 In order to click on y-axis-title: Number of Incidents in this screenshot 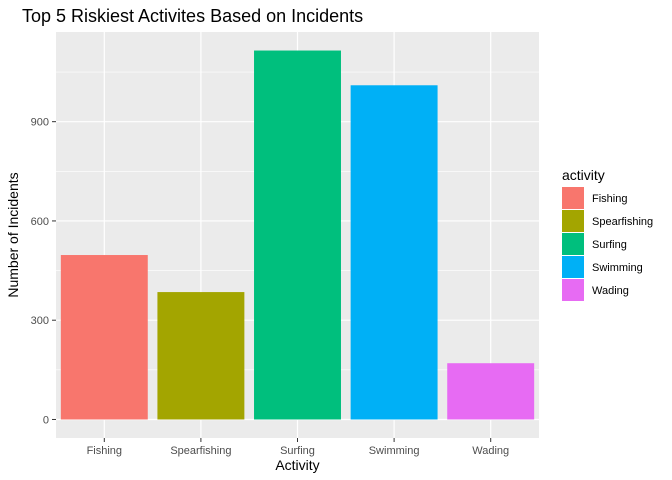, I will do `click(13, 234)`.